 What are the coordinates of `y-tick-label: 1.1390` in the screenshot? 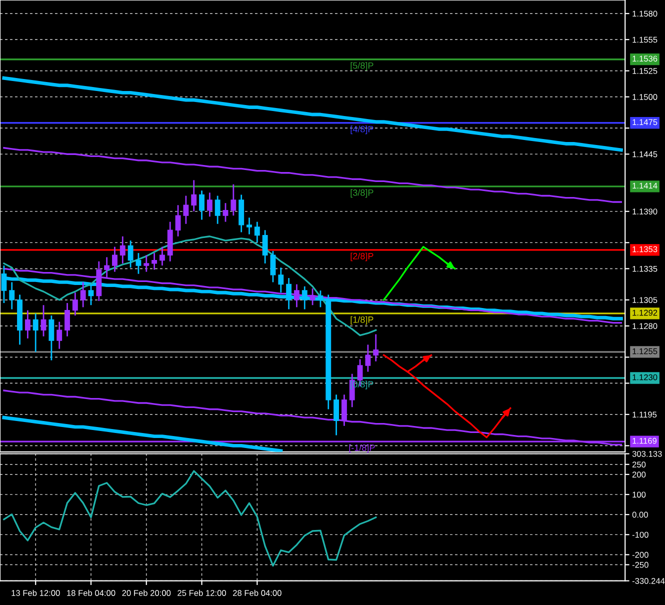 It's located at (645, 211).